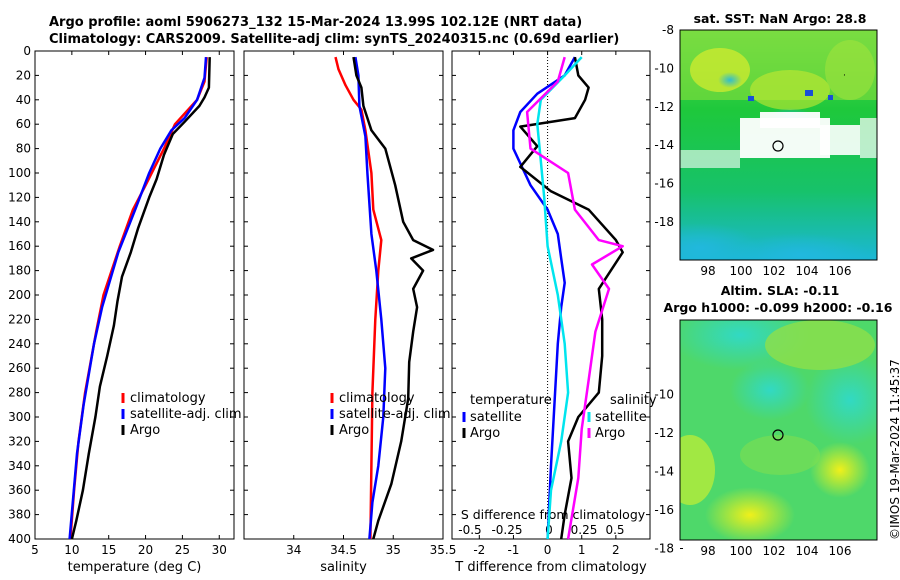  Describe the element at coordinates (780, 290) in the screenshot. I see `sla-map-title-line1: Altim. SLA: -0.11` at that location.